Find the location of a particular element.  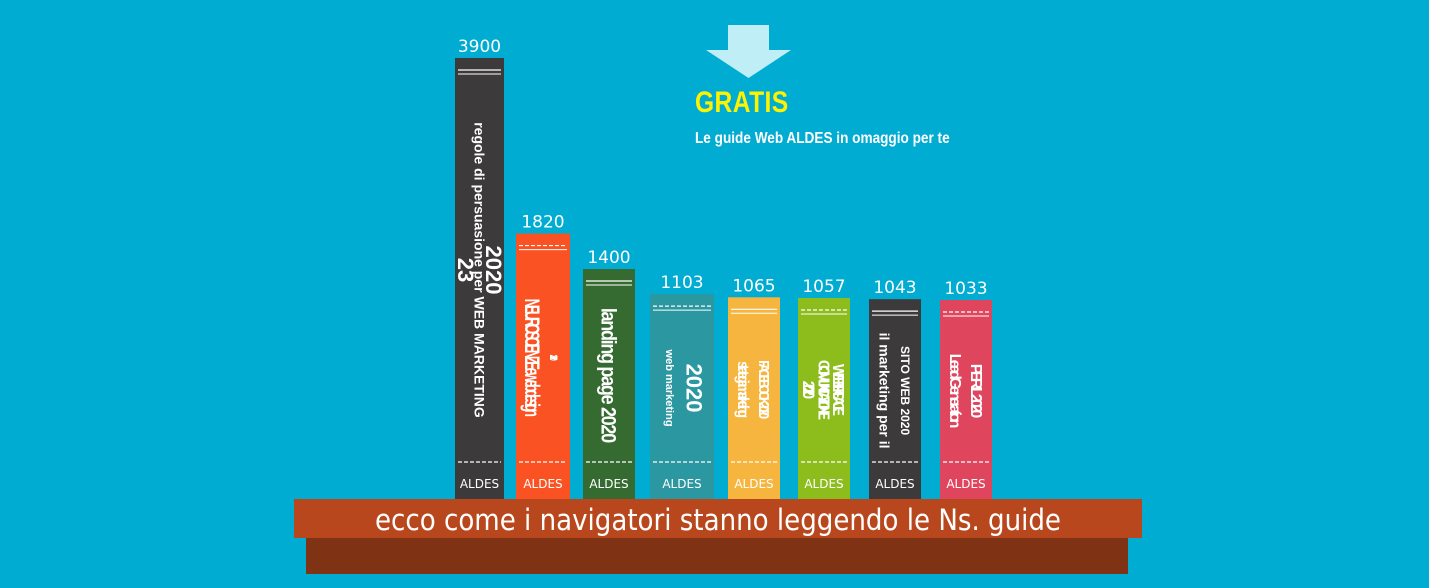

shelf-top is located at coordinates (718, 518).